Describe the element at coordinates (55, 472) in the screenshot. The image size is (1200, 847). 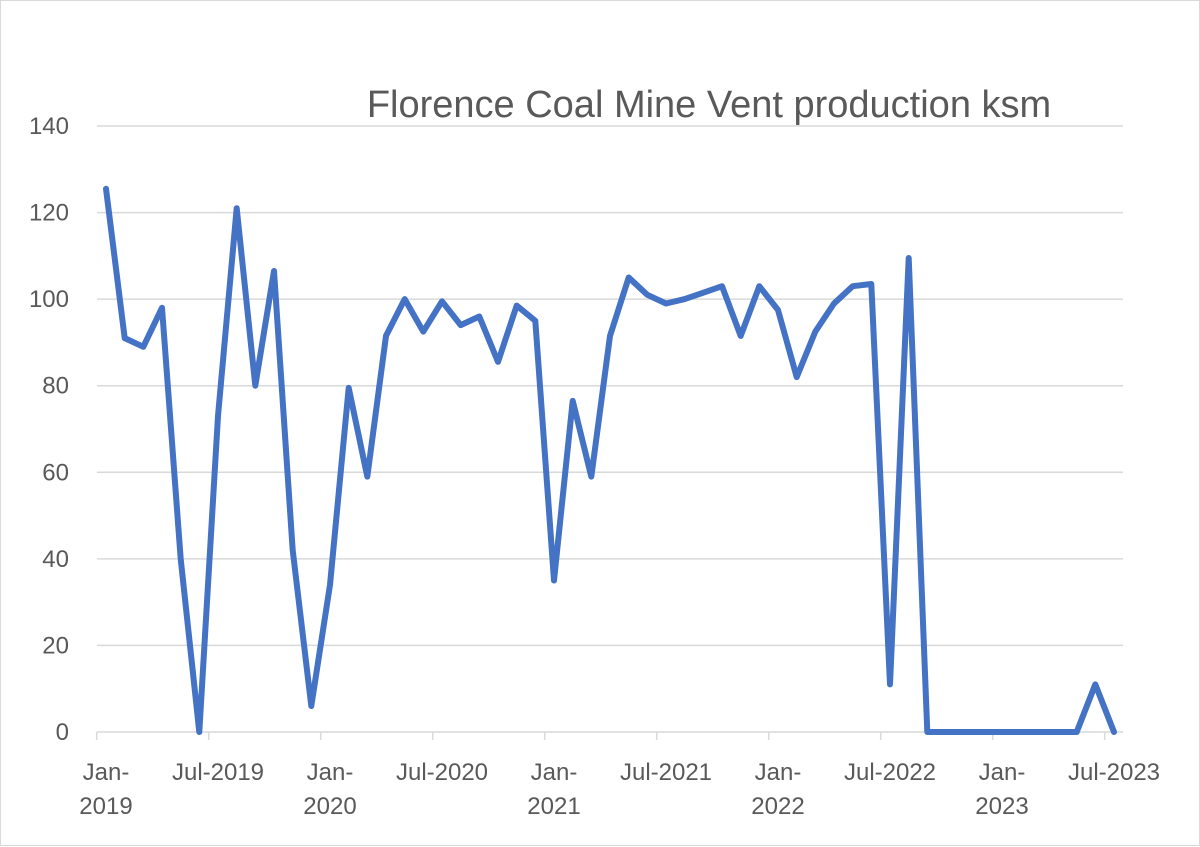
I see `y-tick-label-60: 60` at that location.